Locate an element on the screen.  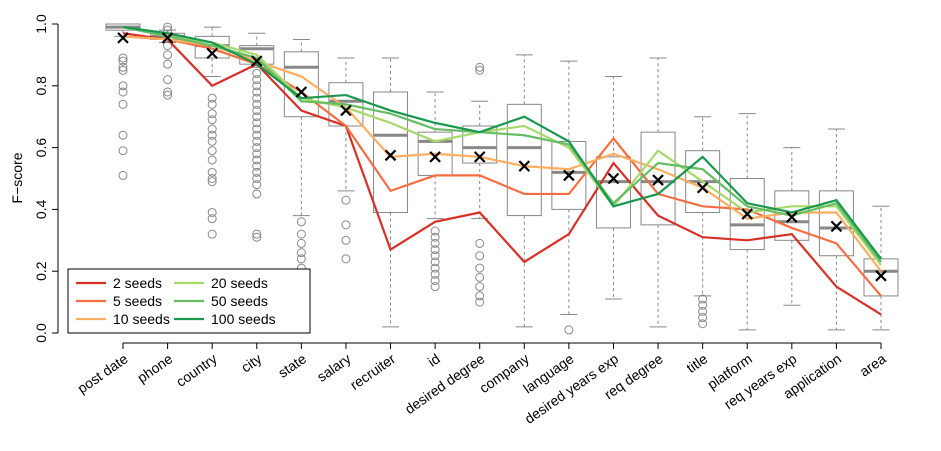
x-tick-label: country is located at coordinates (196, 369).